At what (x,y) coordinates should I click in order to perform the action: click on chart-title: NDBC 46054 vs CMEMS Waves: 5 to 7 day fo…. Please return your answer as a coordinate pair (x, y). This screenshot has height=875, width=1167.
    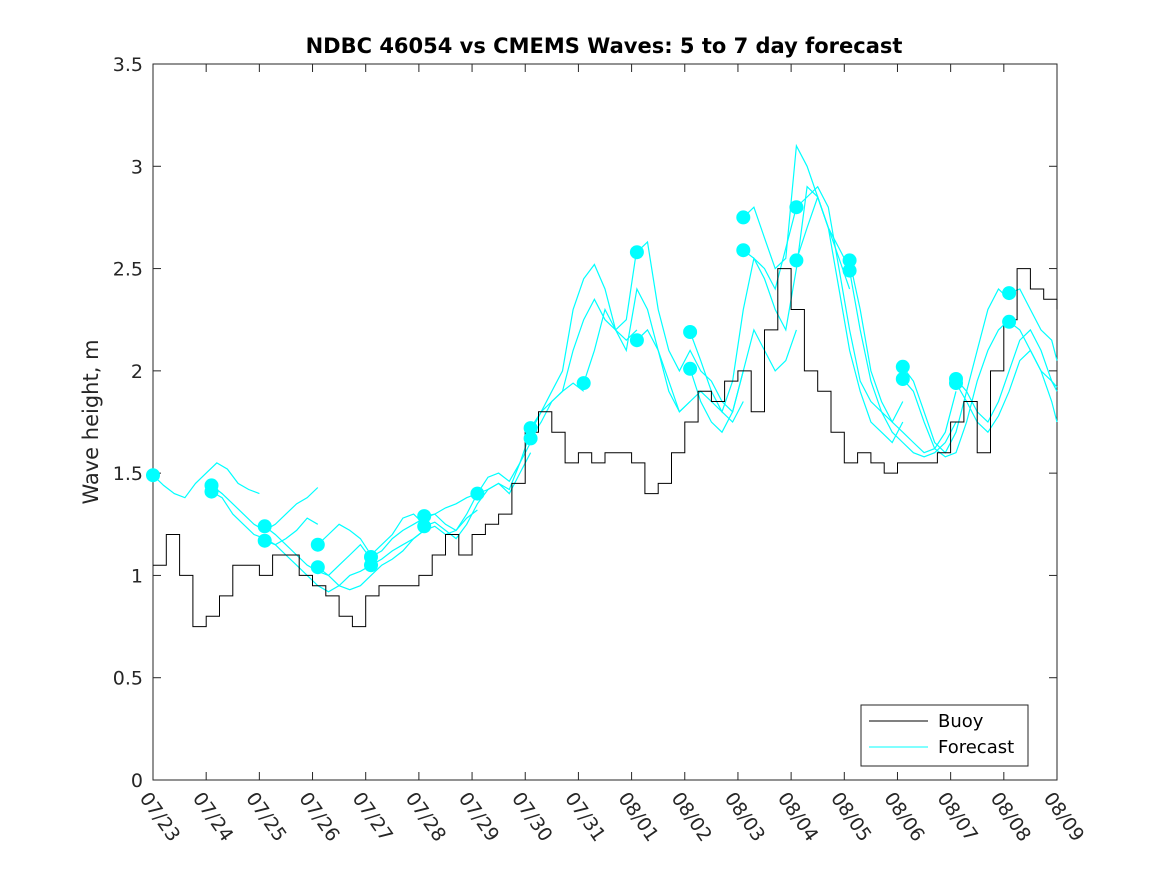
    Looking at the image, I should click on (604, 46).